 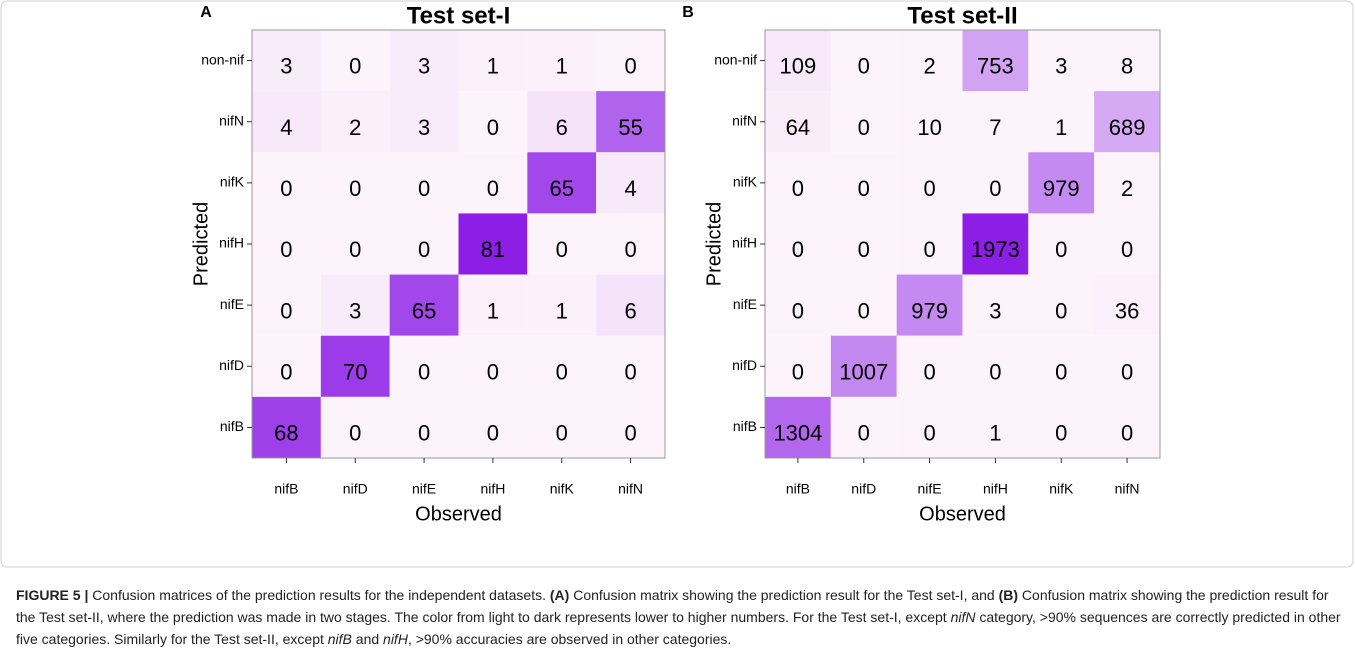 I want to click on cell-label: 109, so click(x=798, y=66).